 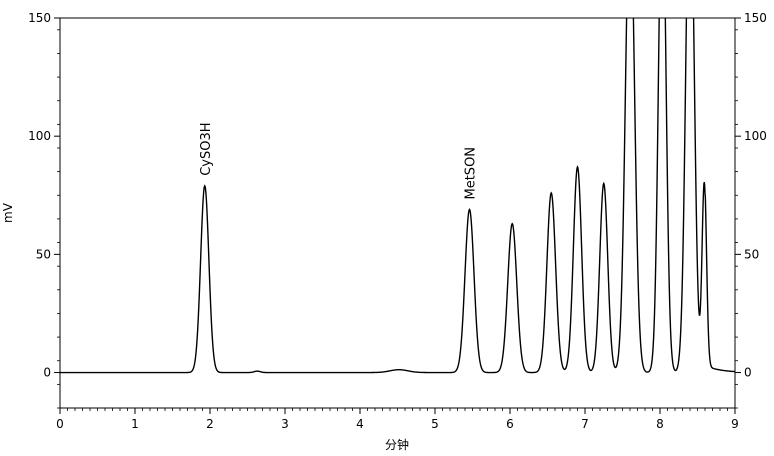 What do you see at coordinates (43, 254) in the screenshot?
I see `y-tick-label: 50` at bounding box center [43, 254].